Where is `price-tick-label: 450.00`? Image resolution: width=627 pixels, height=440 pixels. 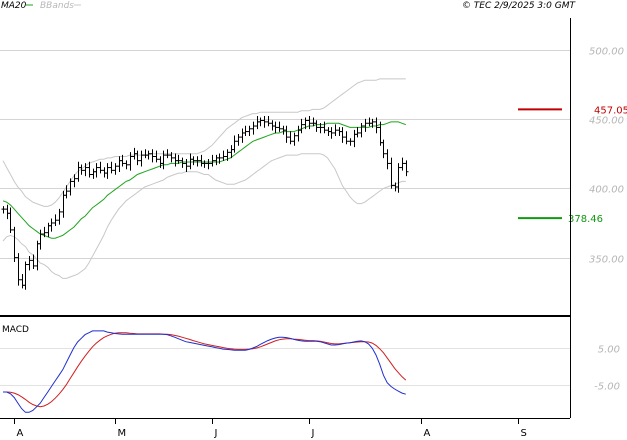
price-tick-label: 450.00 is located at coordinates (606, 121).